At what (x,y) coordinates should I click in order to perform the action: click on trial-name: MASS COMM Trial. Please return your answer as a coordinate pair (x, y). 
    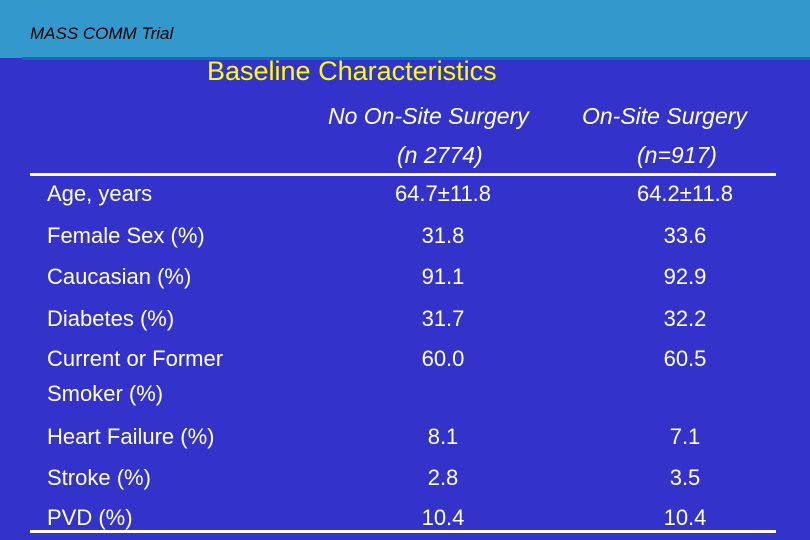
    Looking at the image, I should click on (102, 33).